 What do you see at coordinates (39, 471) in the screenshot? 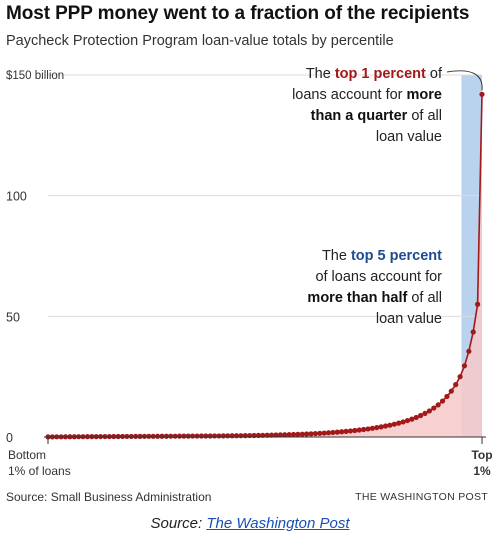
I see `x-tick-label: 1% of loans` at bounding box center [39, 471].